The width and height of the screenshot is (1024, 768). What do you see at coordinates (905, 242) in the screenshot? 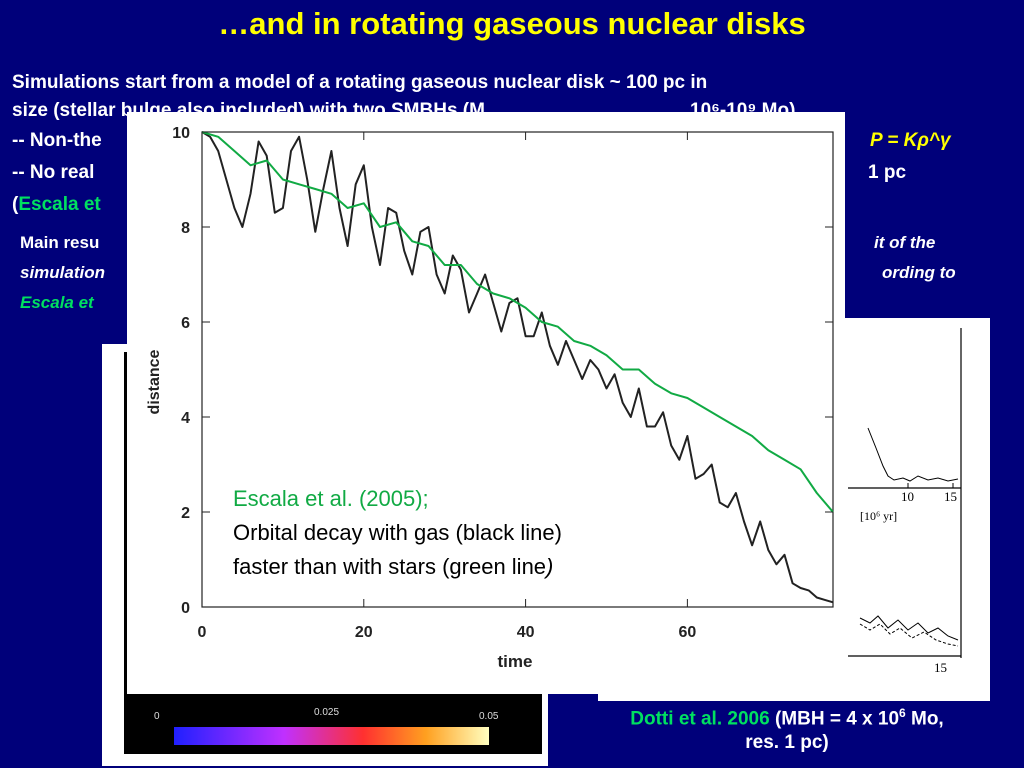
I see `results-line-1-end: it of the` at bounding box center [905, 242].